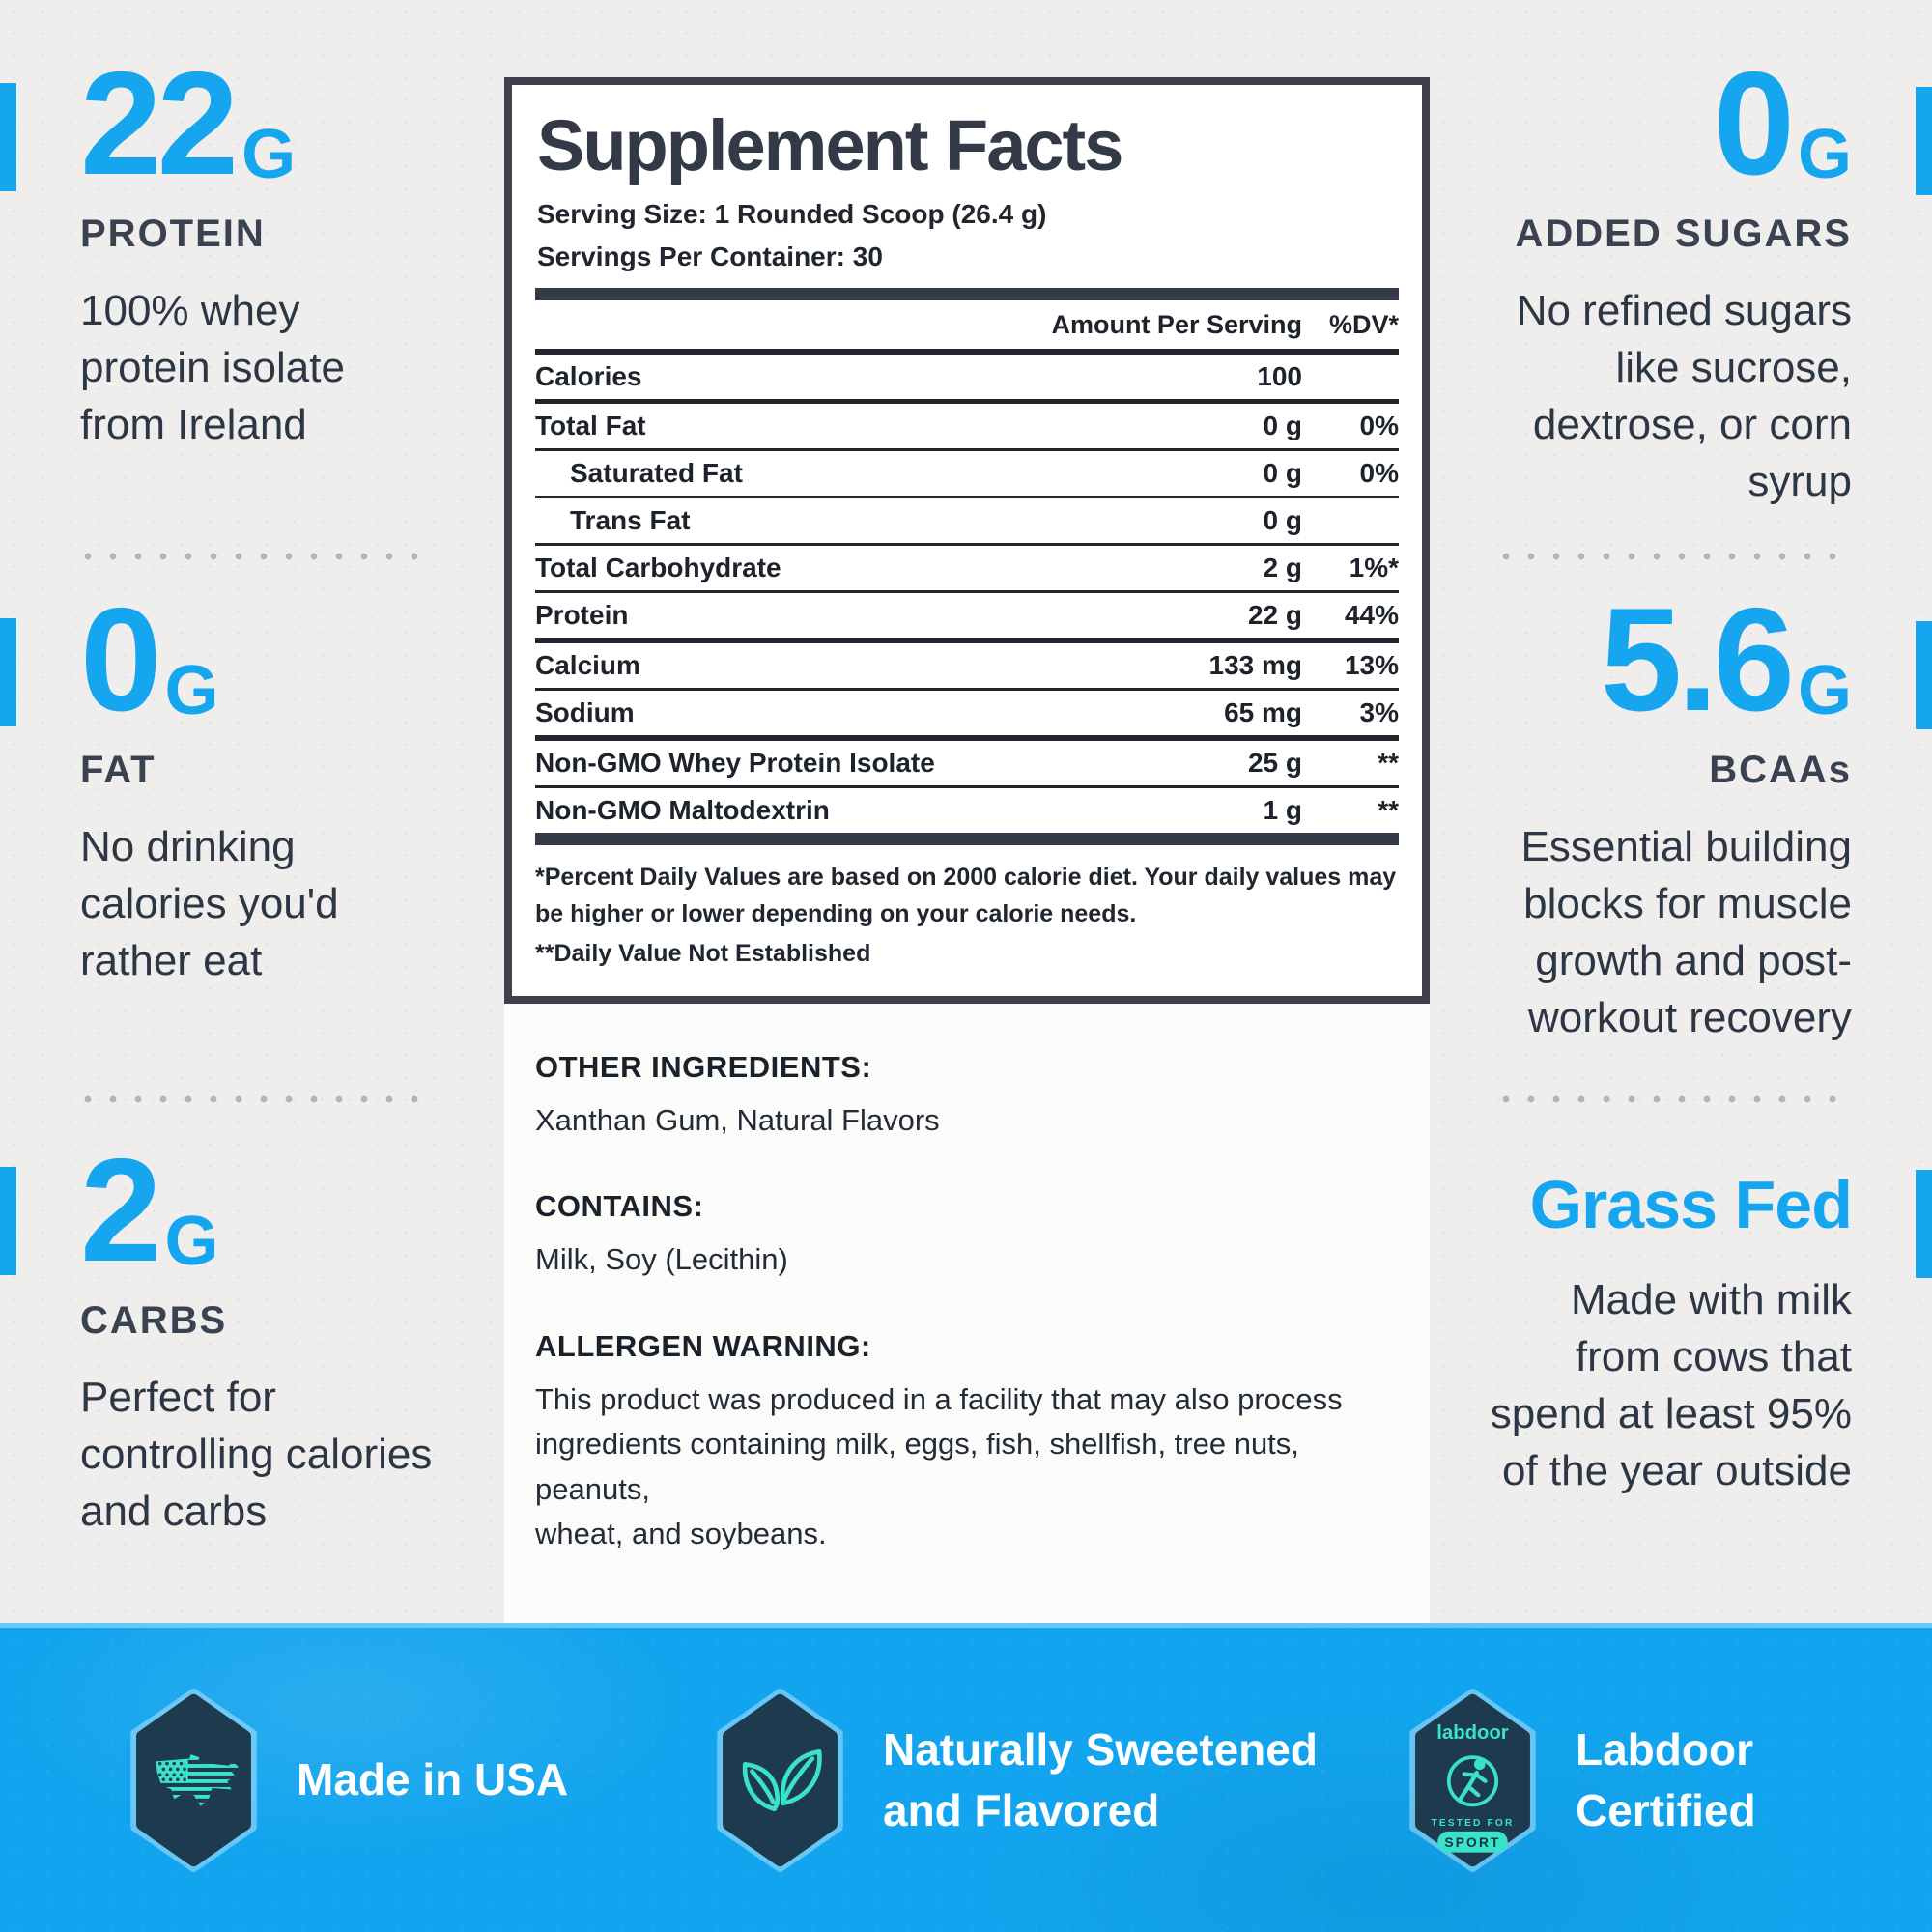 This screenshot has width=1932, height=1932. Describe the element at coordinates (661, 1259) in the screenshot. I see `contains-body: Milk, Soy (Lecithin)` at that location.